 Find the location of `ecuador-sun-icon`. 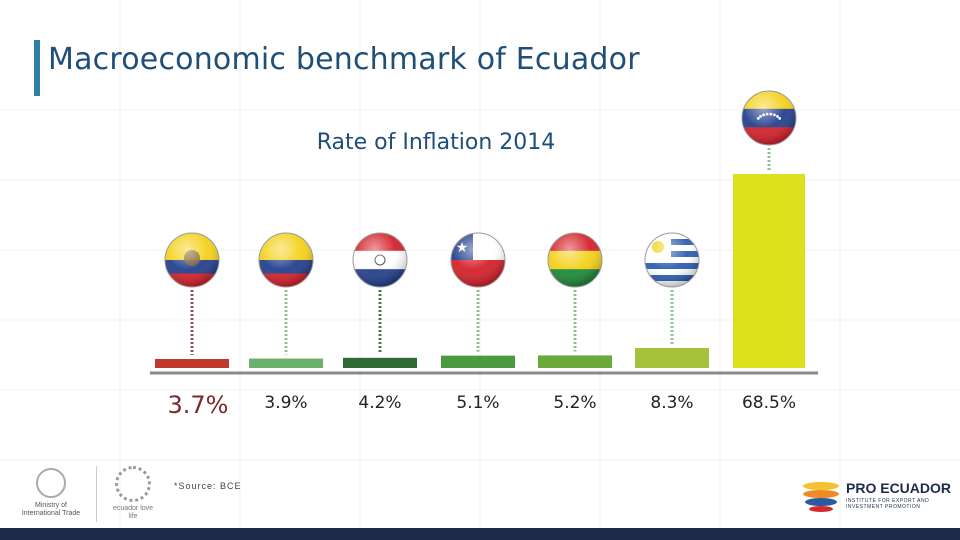

ecuador-sun-icon is located at coordinates (133, 484).